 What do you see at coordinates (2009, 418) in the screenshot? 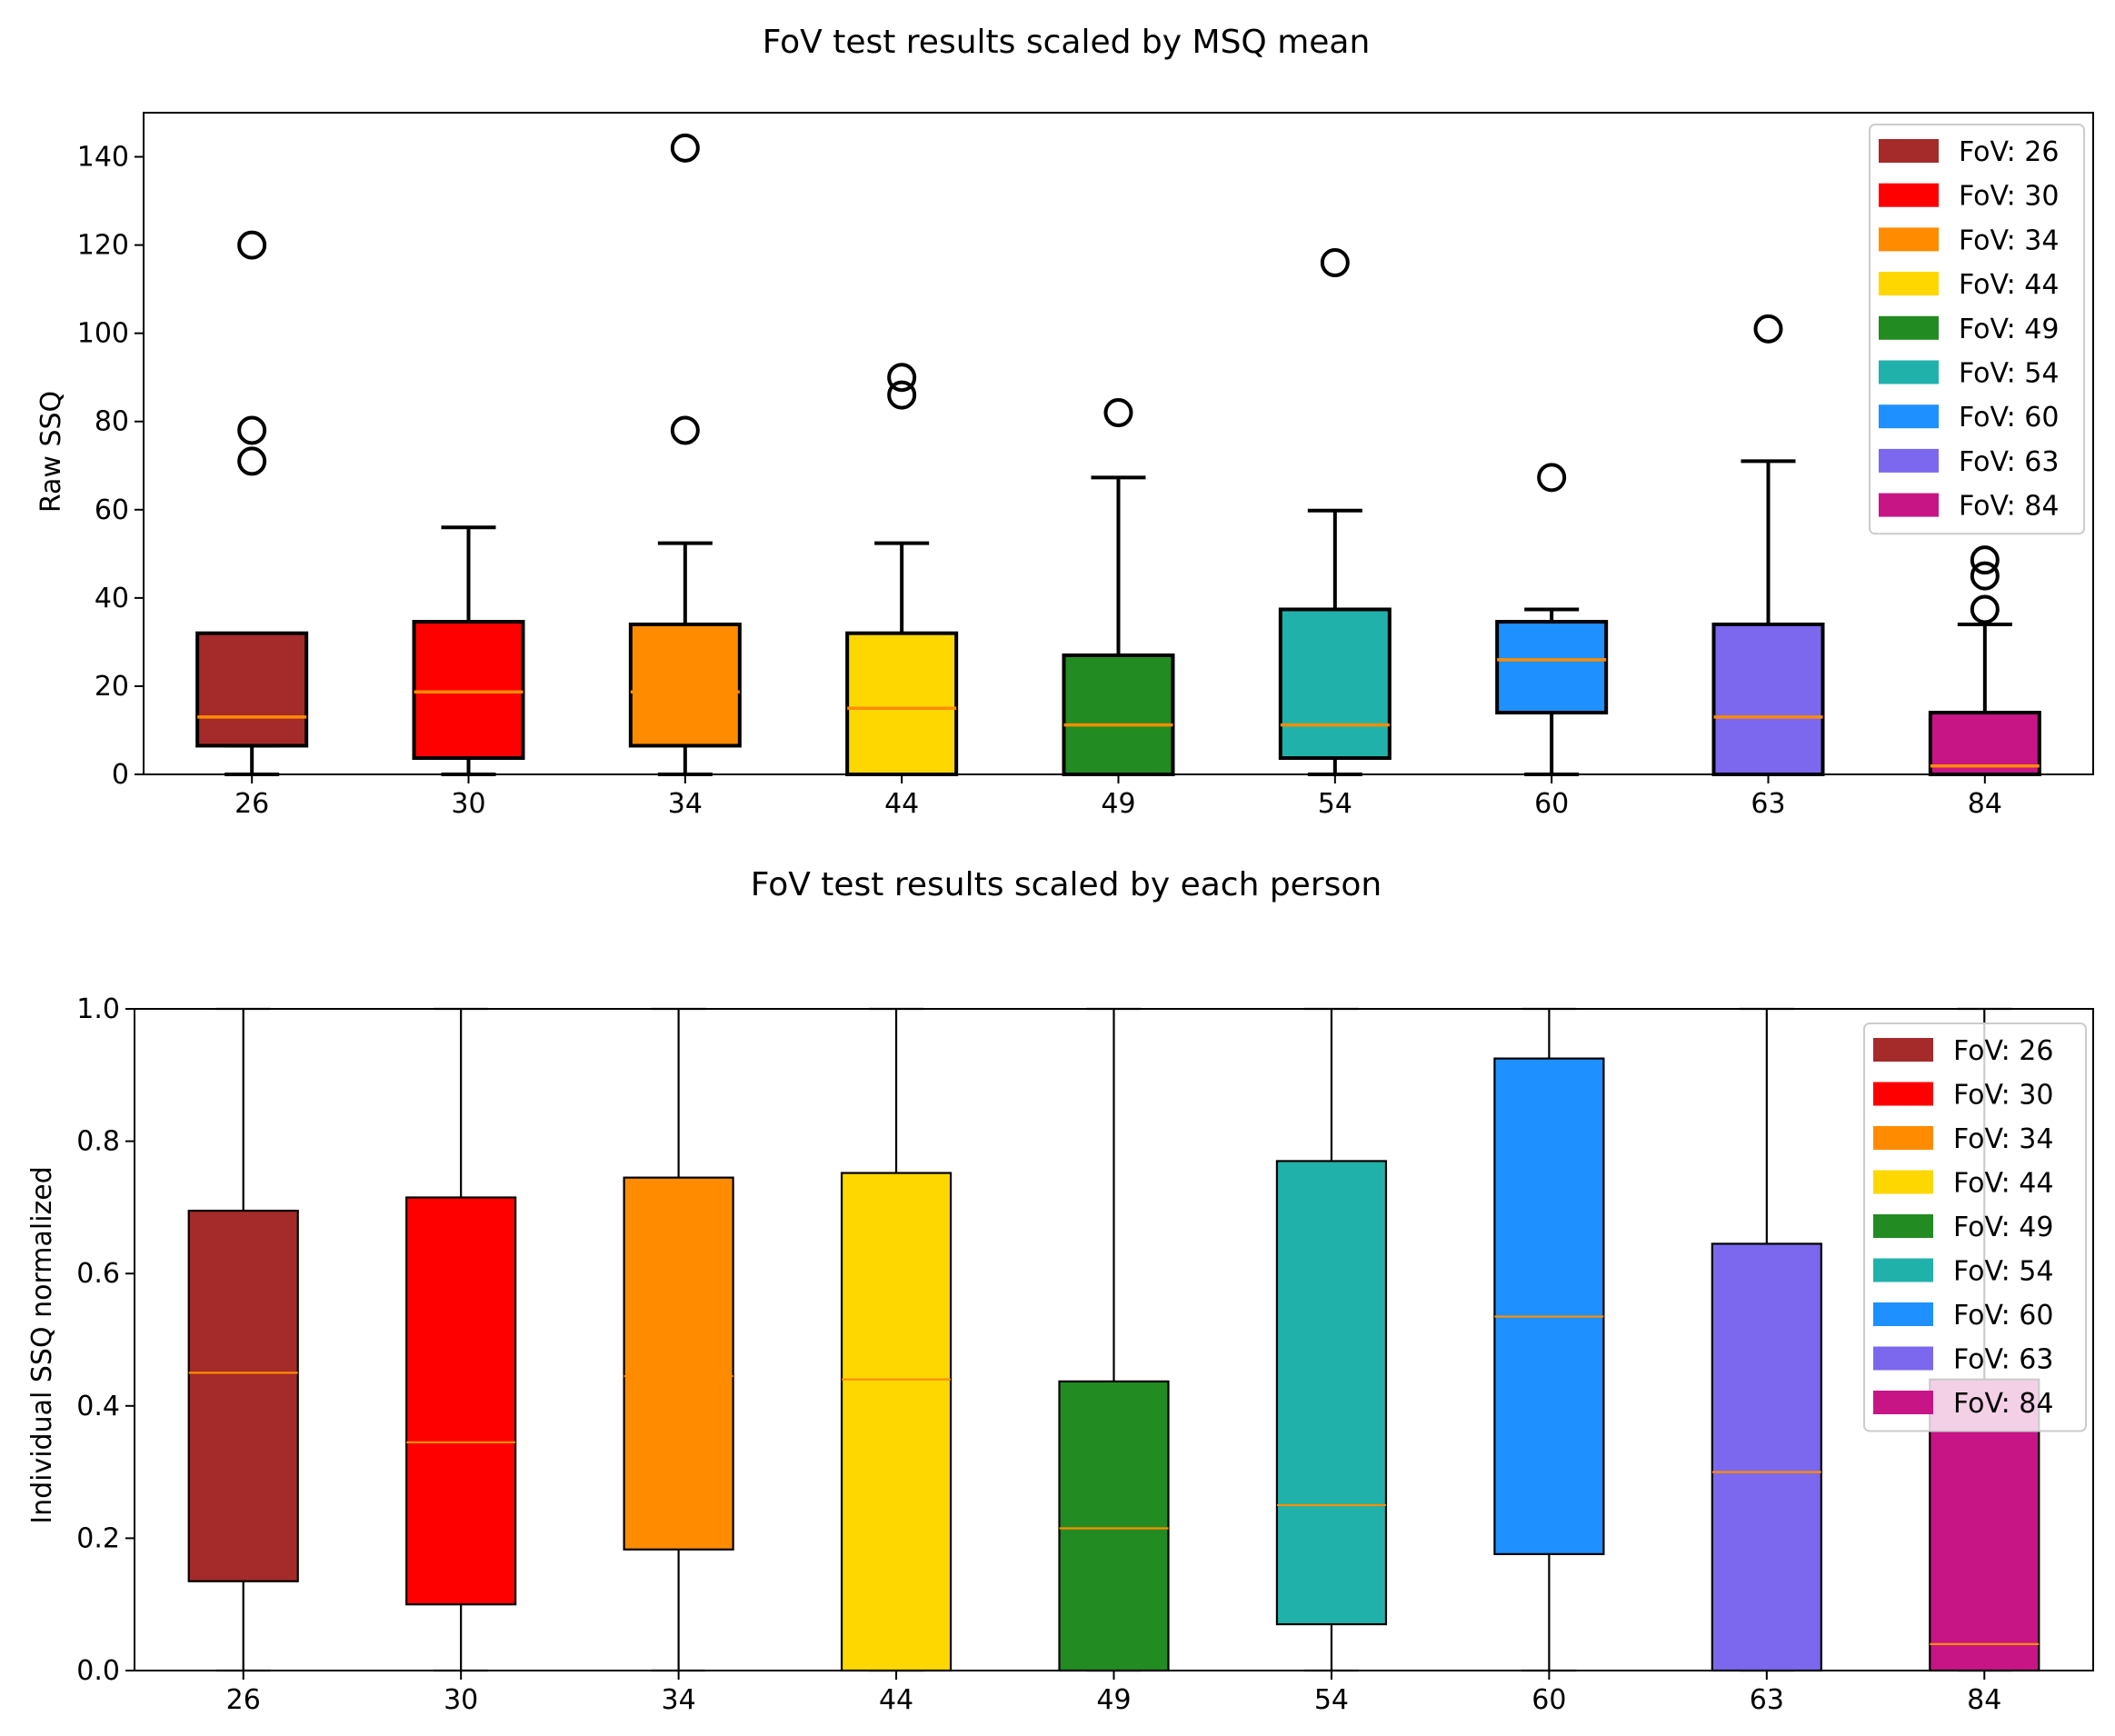
I see `legend-label: FoV: 60` at bounding box center [2009, 418].